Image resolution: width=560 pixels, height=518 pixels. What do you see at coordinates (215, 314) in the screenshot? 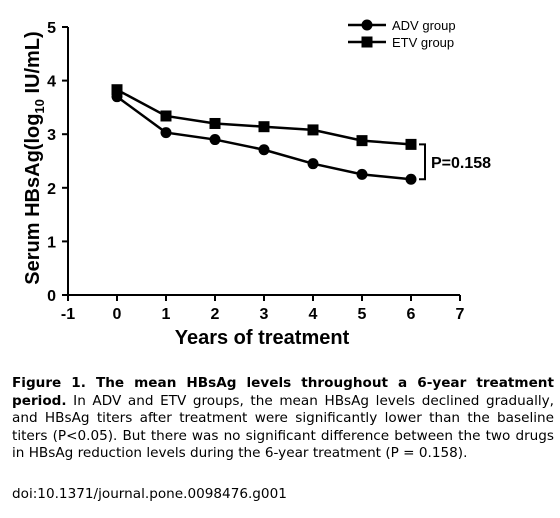
I see `x-tick-label: 2` at bounding box center [215, 314].